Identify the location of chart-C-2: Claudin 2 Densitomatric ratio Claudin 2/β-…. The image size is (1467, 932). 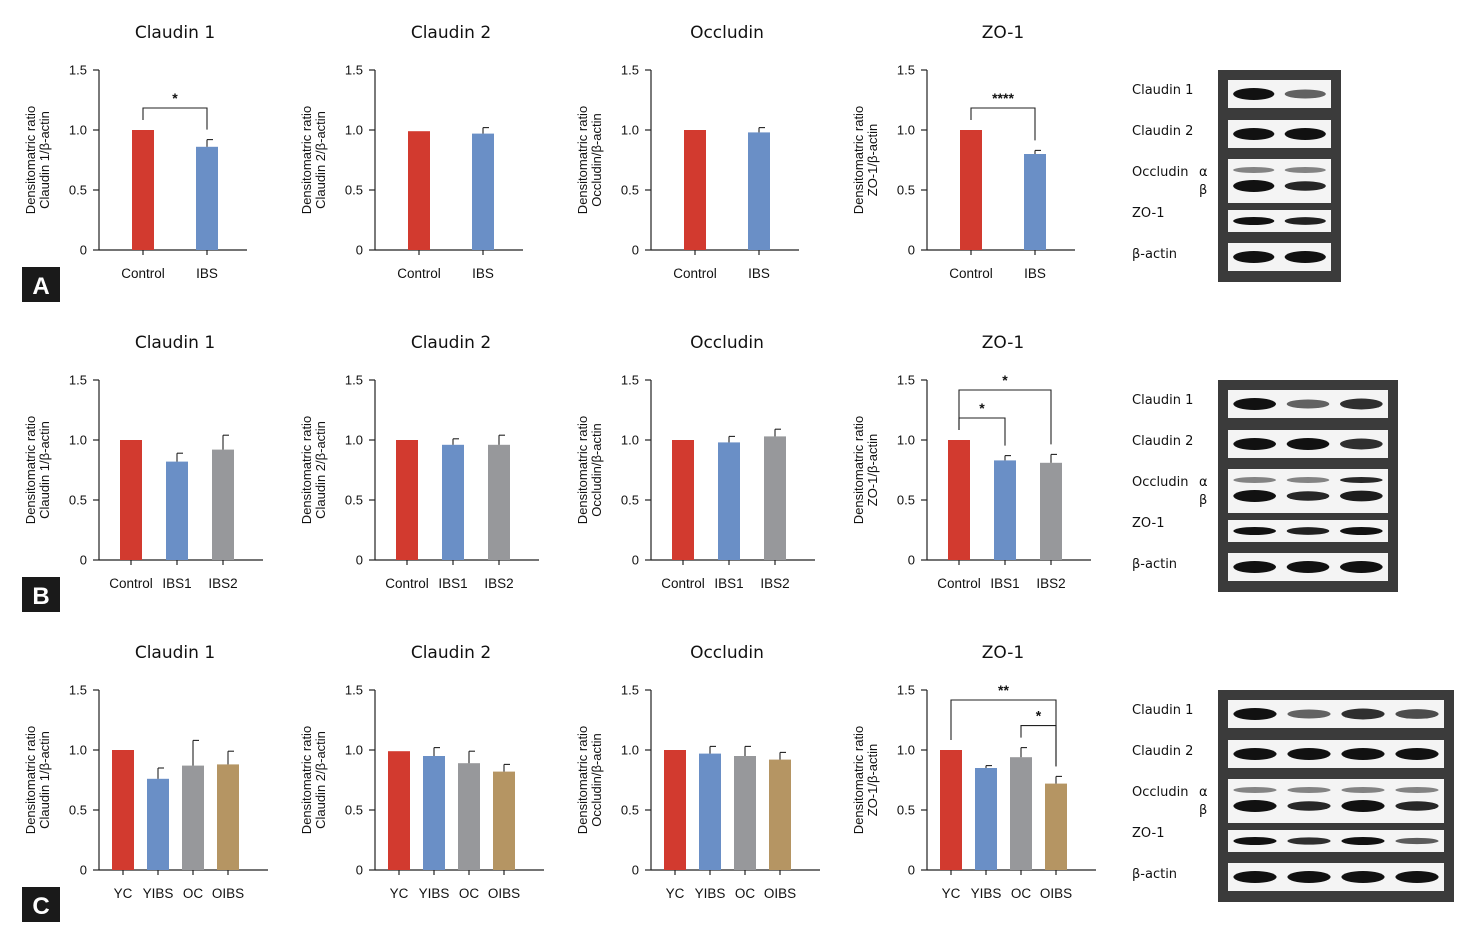
(421, 772).